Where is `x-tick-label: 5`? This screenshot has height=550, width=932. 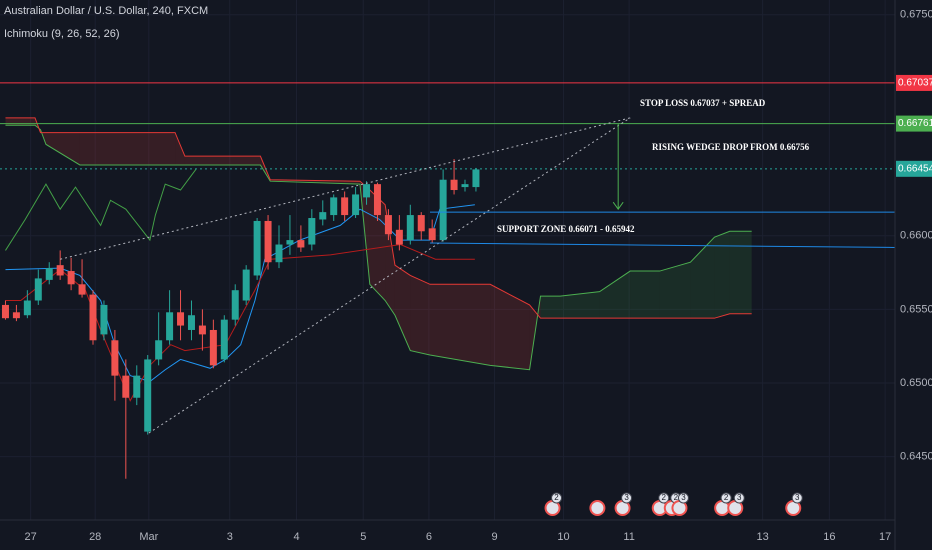
x-tick-label: 5 is located at coordinates (363, 537).